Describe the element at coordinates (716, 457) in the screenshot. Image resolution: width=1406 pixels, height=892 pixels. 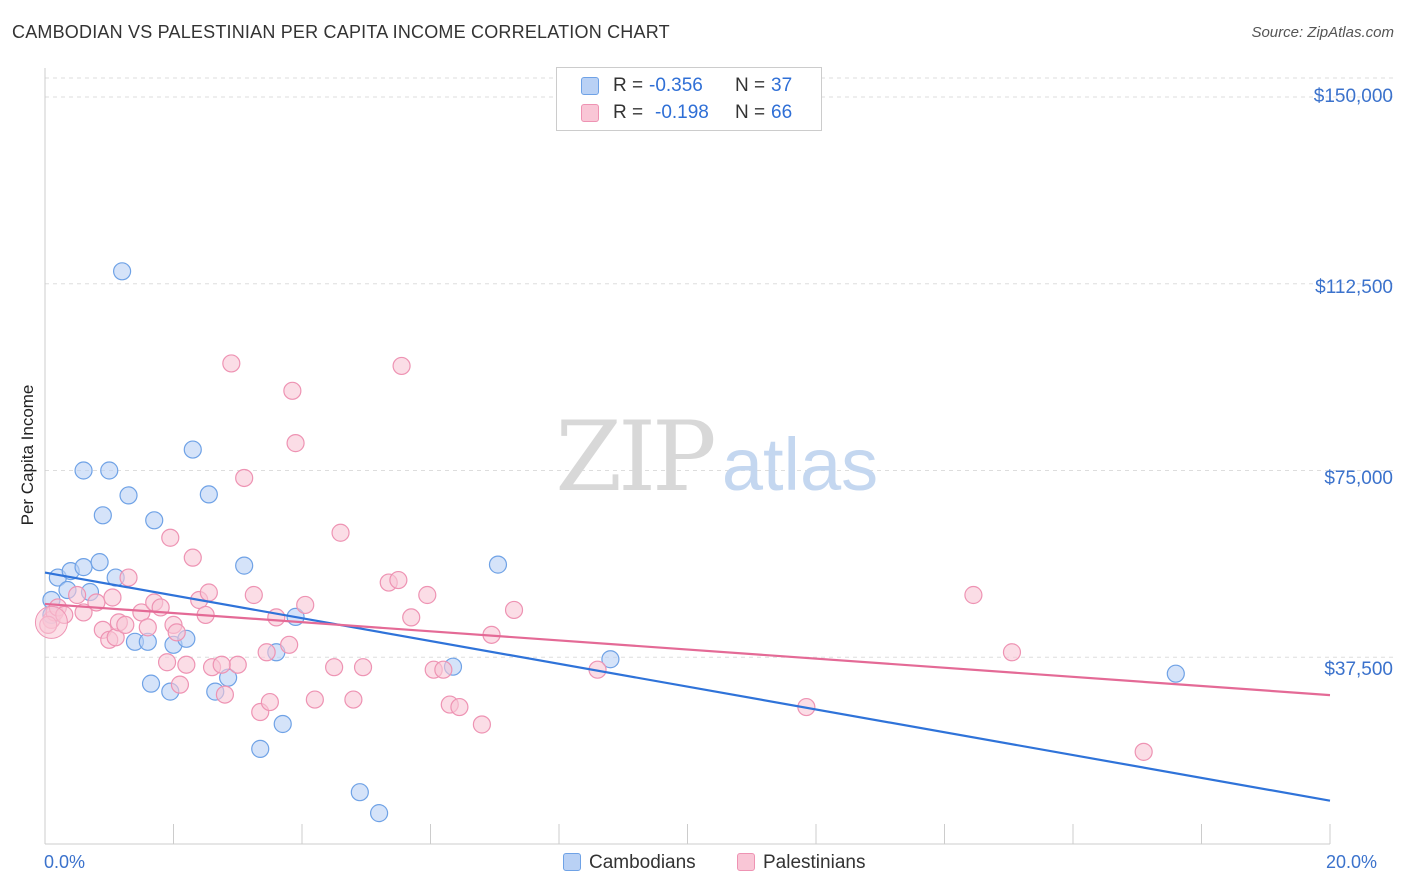
I see `watermark: ZIP atlas` at that location.